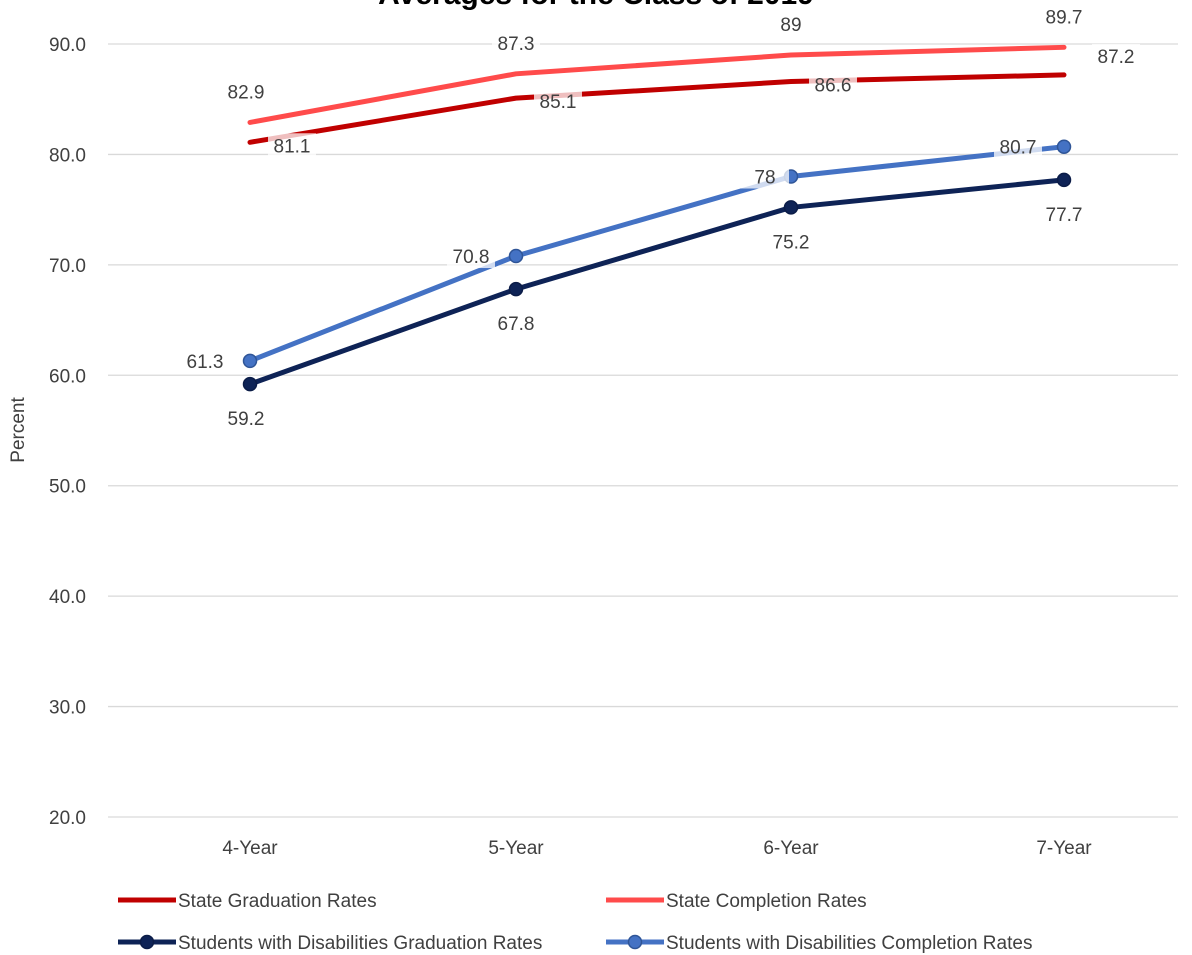 This screenshot has height=955, width=1192. I want to click on x-tick-label: 4-Year, so click(250, 848).